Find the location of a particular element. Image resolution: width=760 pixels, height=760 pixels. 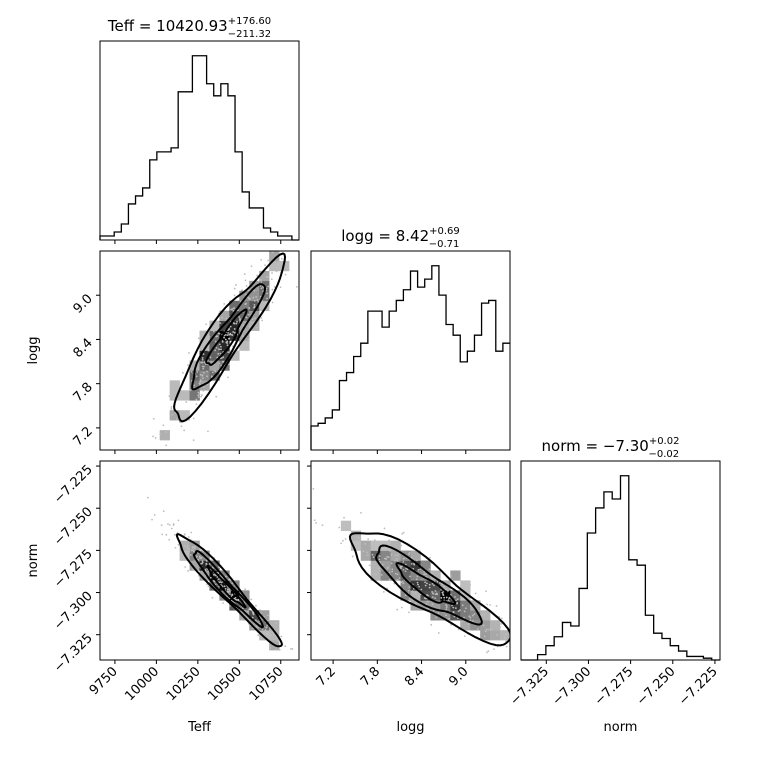

y-tick-label-logg: 7.2 is located at coordinates (83, 436).